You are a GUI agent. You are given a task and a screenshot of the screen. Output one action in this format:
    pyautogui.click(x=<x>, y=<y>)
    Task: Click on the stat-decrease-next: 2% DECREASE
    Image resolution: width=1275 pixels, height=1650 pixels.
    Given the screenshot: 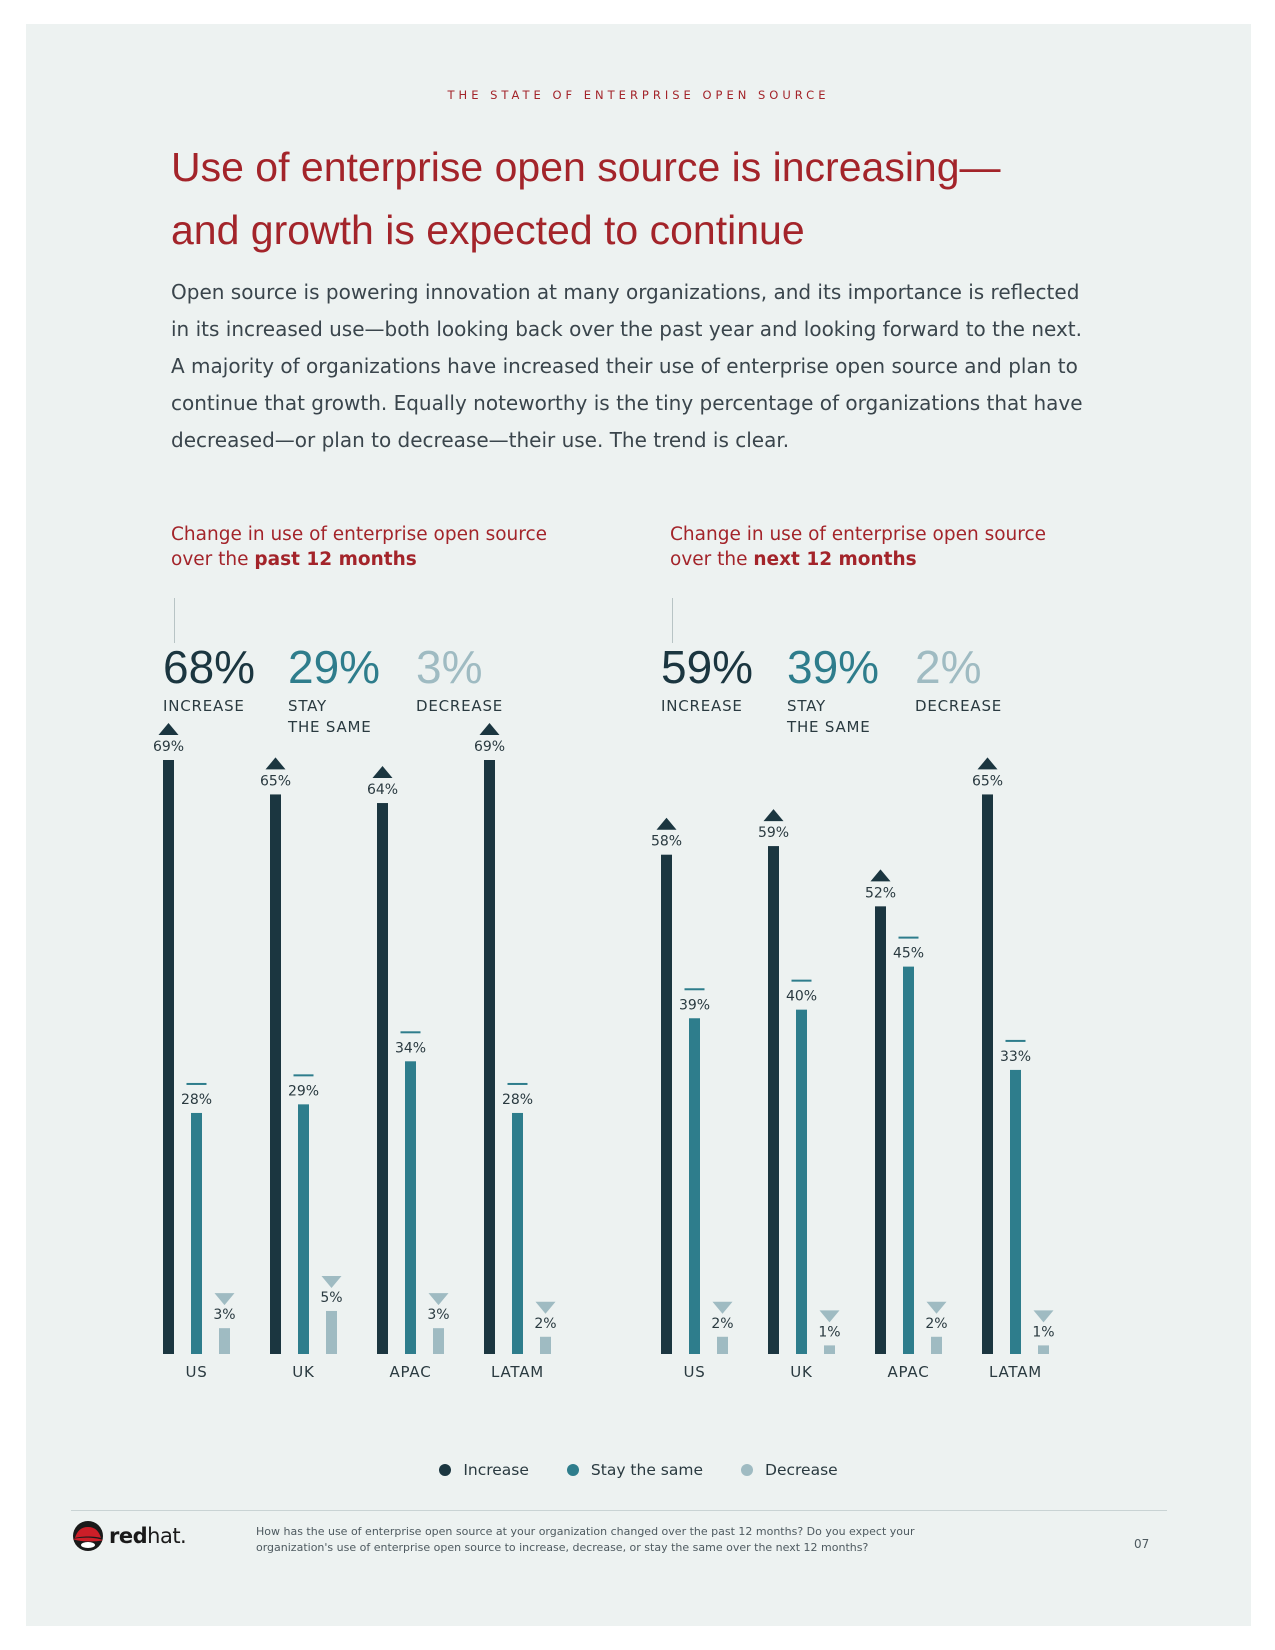 What is the action you would take?
    pyautogui.click(x=958, y=679)
    